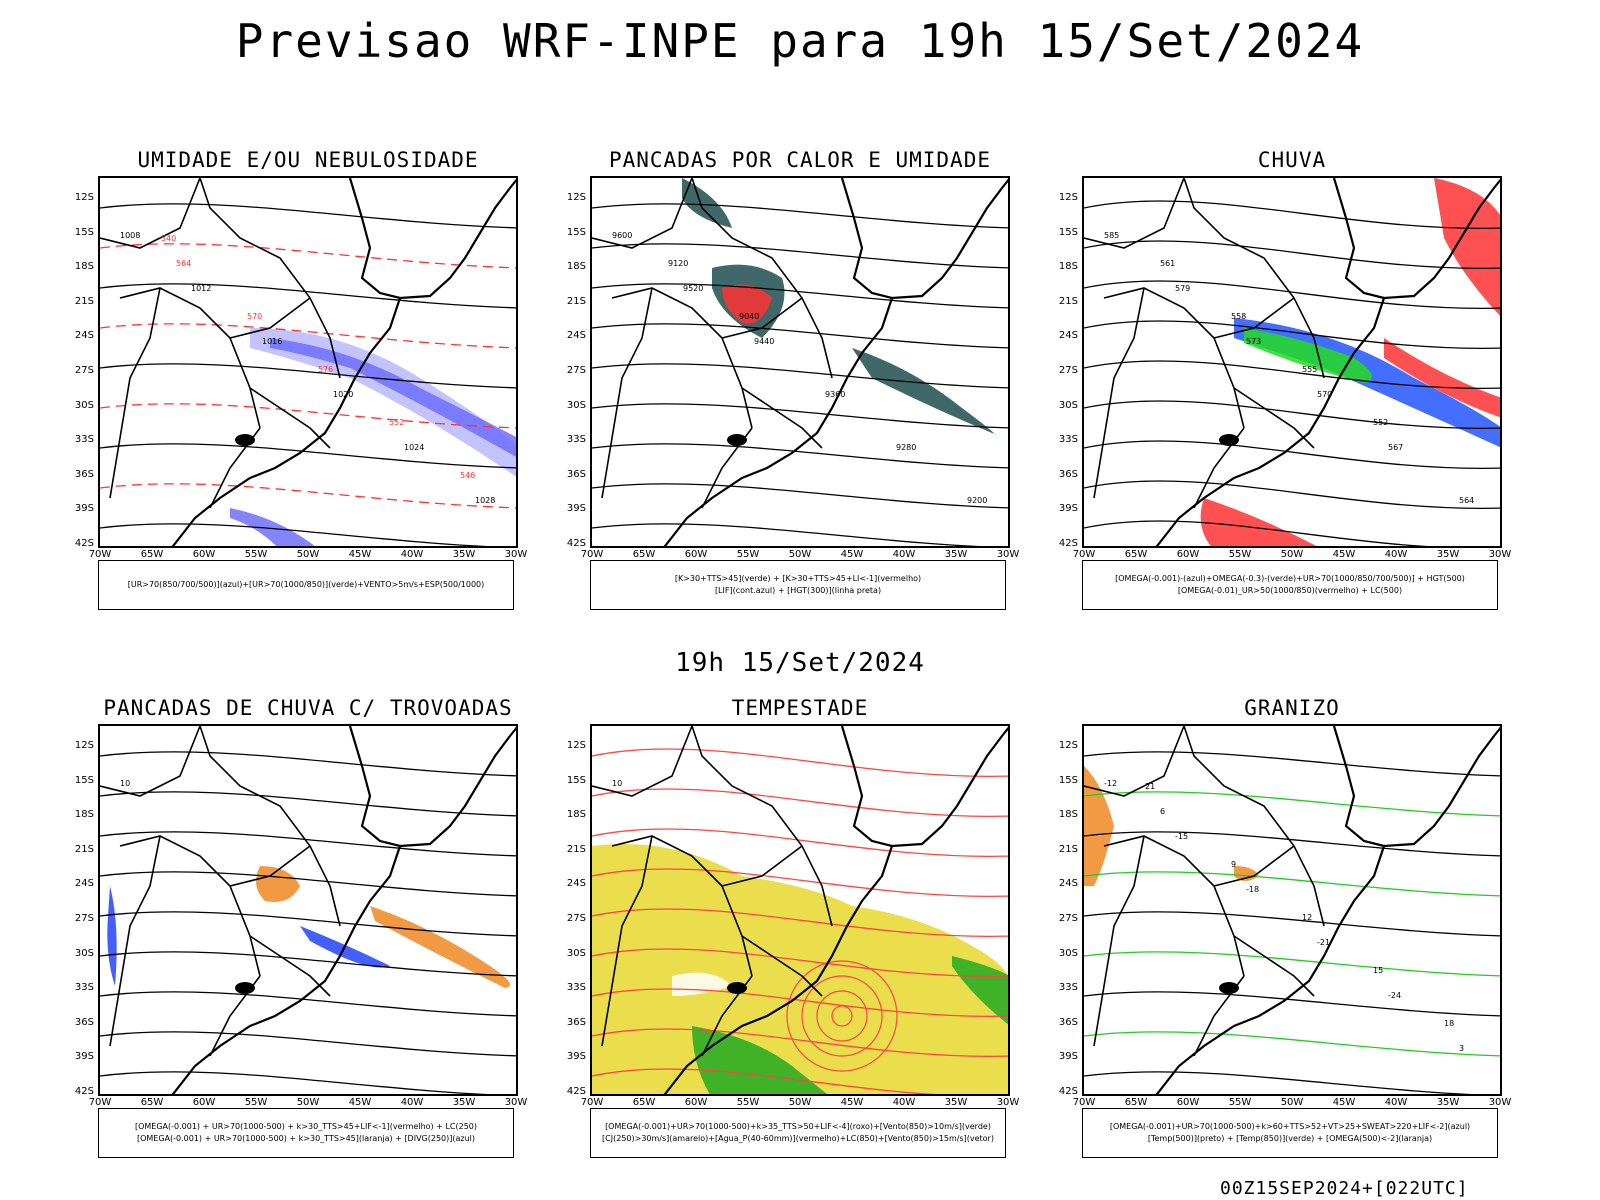  Describe the element at coordinates (1068, 849) in the screenshot. I see `latitude-label: 21S` at that location.